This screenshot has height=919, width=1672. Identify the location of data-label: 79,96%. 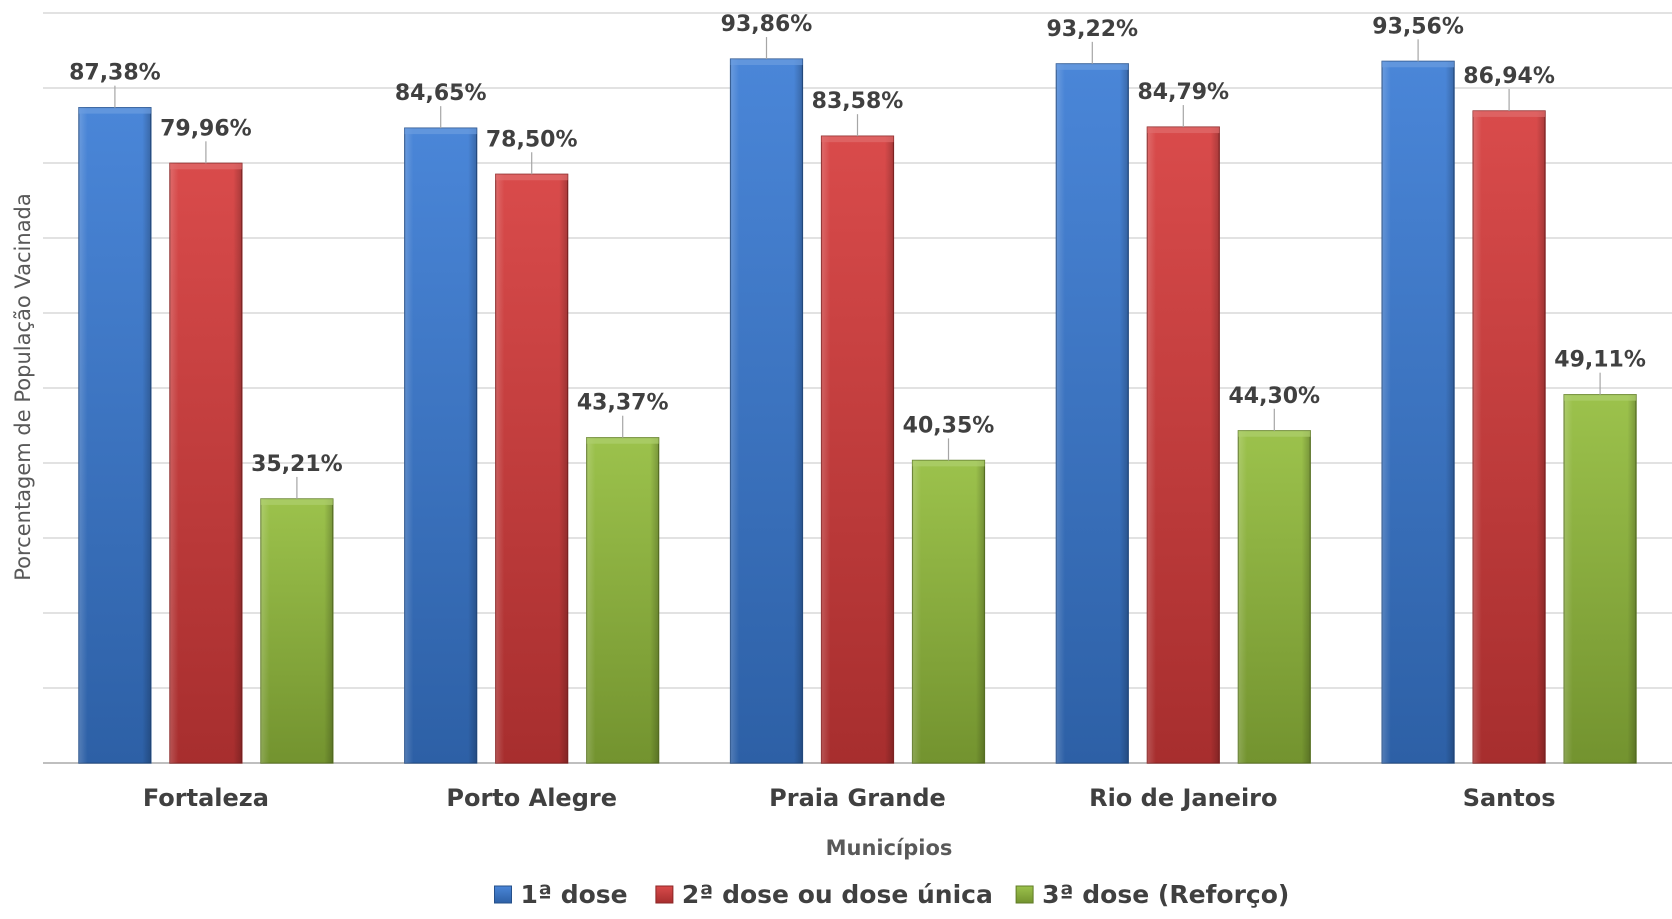
(206, 128).